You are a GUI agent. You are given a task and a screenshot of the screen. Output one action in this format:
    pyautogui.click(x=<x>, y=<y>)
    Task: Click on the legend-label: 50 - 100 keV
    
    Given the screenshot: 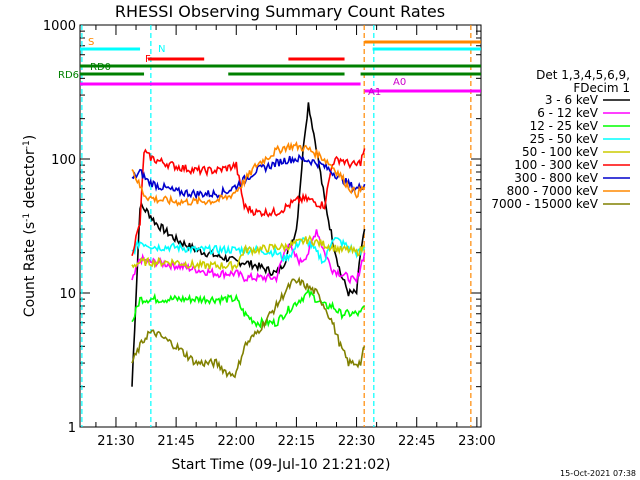 What is the action you would take?
    pyautogui.click(x=560, y=152)
    